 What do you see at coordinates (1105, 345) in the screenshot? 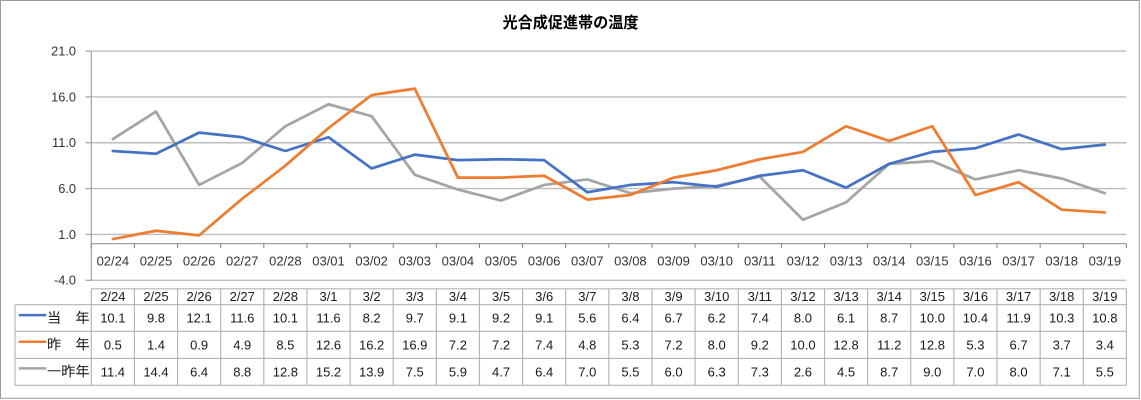
I see `svg-text: 3.4` at bounding box center [1105, 345].